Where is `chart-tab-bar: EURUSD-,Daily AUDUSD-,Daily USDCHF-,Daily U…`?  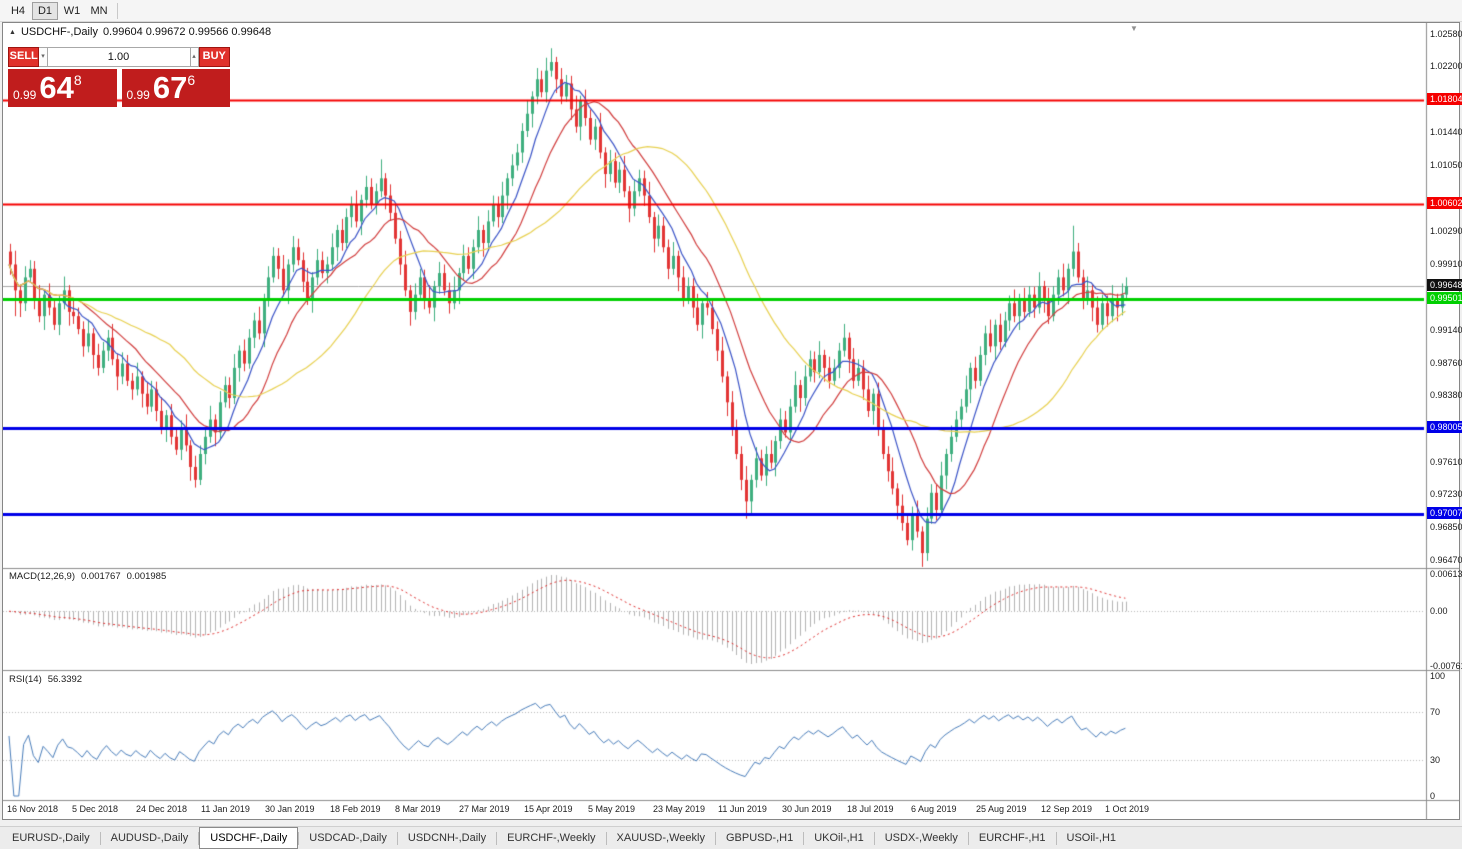
chart-tab-bar: EURUSD-,Daily AUDUSD-,Daily USDCHF-,Daily U… is located at coordinates (731, 837).